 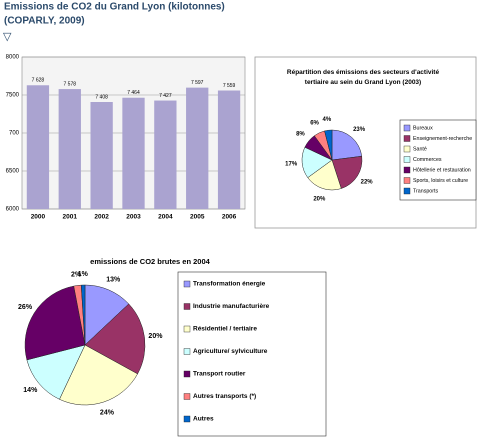 What do you see at coordinates (225, 329) in the screenshot?
I see `legend-label: Résidentiel / tertiaire` at bounding box center [225, 329].